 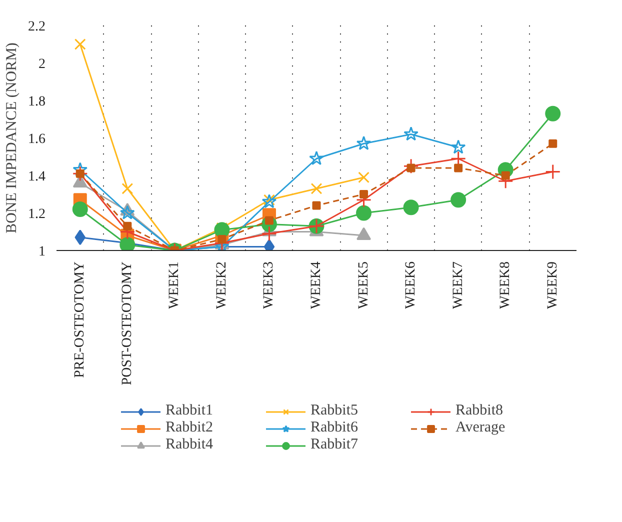 I want to click on legend-label: Rabbit7, so click(x=334, y=445).